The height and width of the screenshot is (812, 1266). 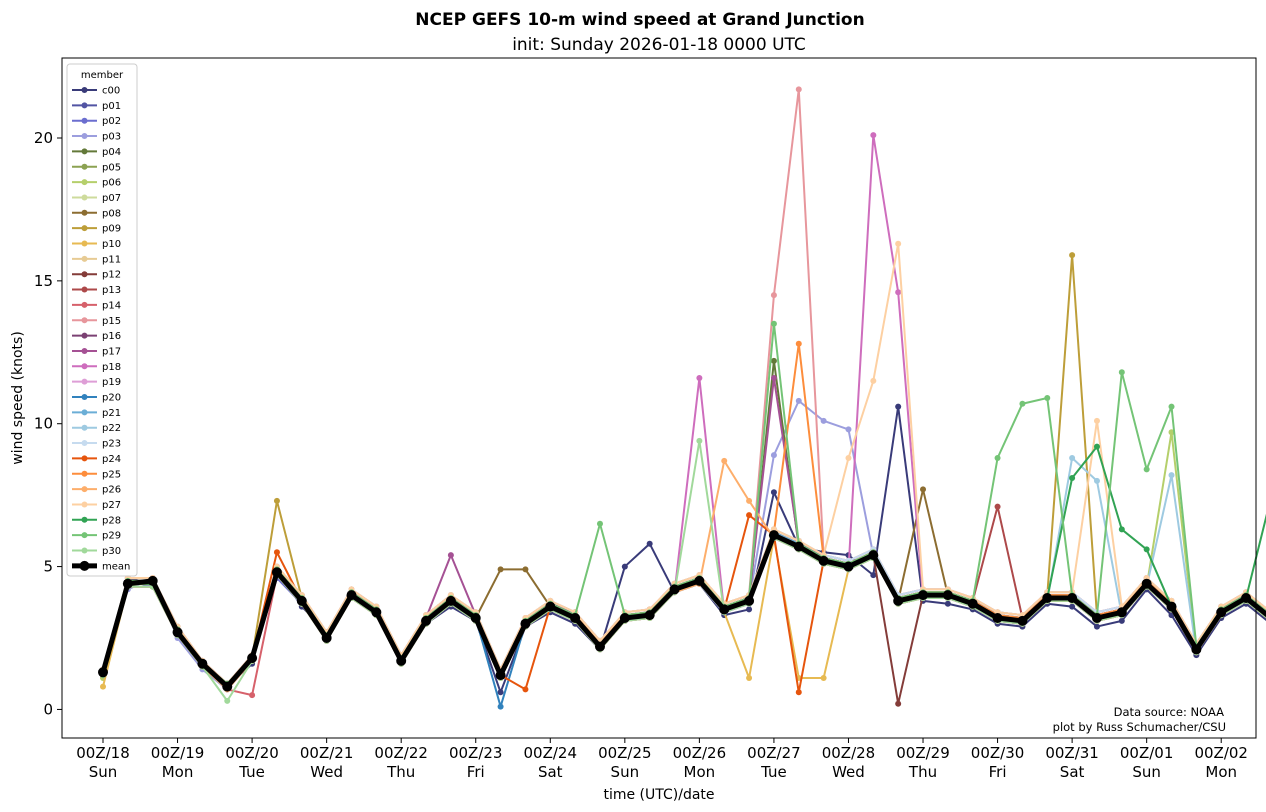 I want to click on legend-label: p05, so click(x=111, y=167).